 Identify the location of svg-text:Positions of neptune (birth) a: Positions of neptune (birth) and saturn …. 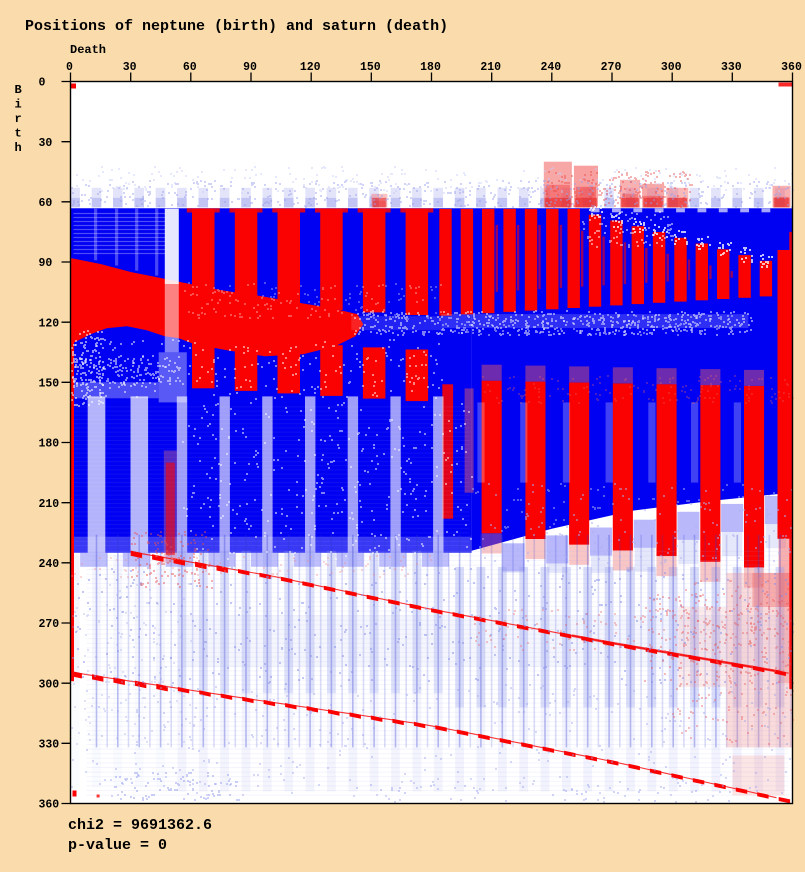
(236, 26).